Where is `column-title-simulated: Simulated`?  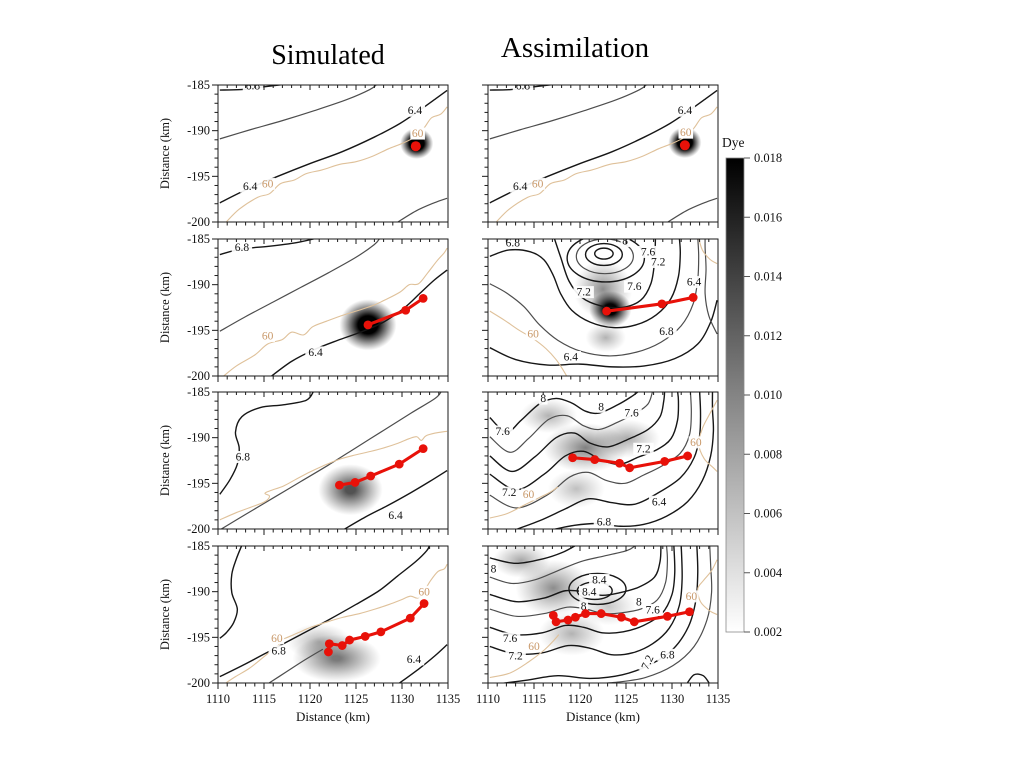 column-title-simulated: Simulated is located at coordinates (328, 55).